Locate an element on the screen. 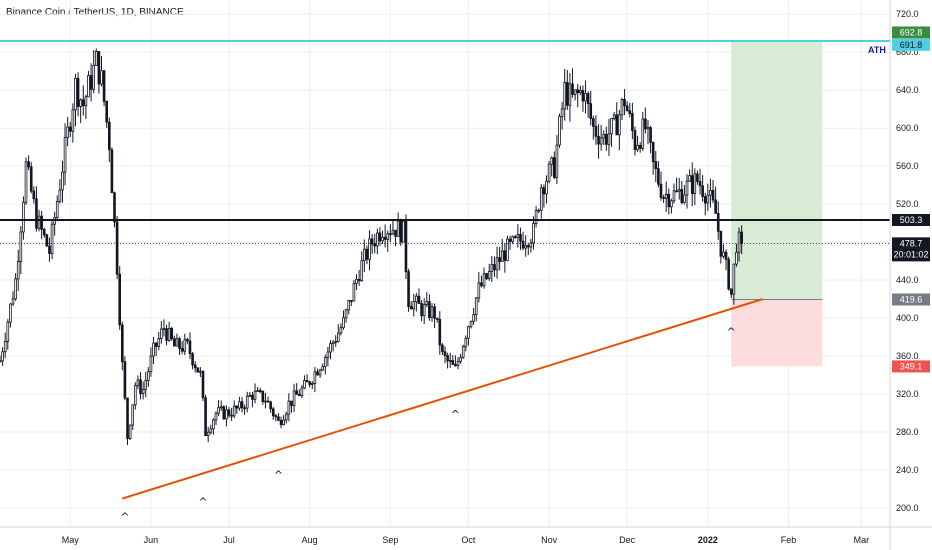 This screenshot has height=550, width=932. x-tick-label: Nov is located at coordinates (549, 540).